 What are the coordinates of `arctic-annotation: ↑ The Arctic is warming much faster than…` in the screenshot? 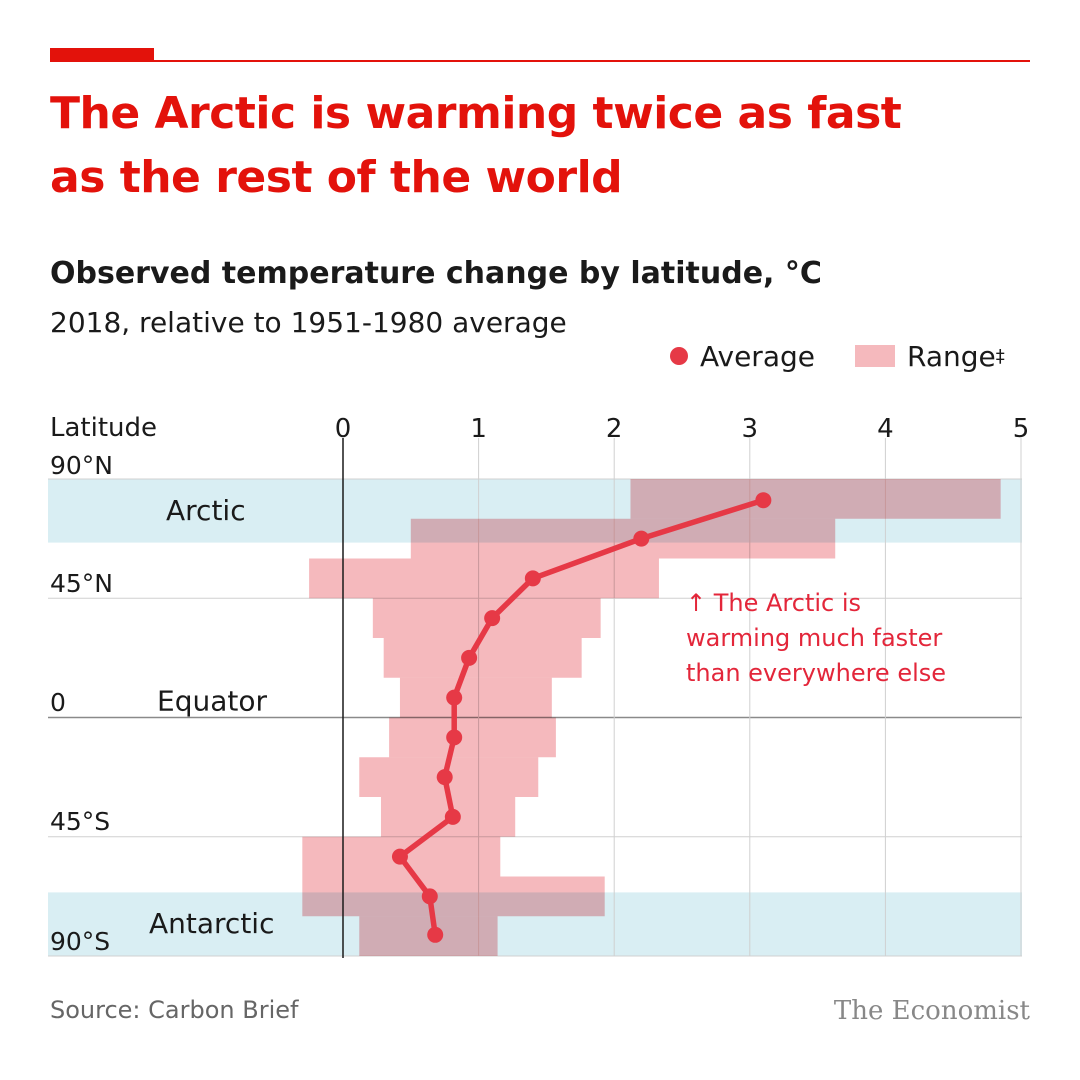 It's located at (846, 638).